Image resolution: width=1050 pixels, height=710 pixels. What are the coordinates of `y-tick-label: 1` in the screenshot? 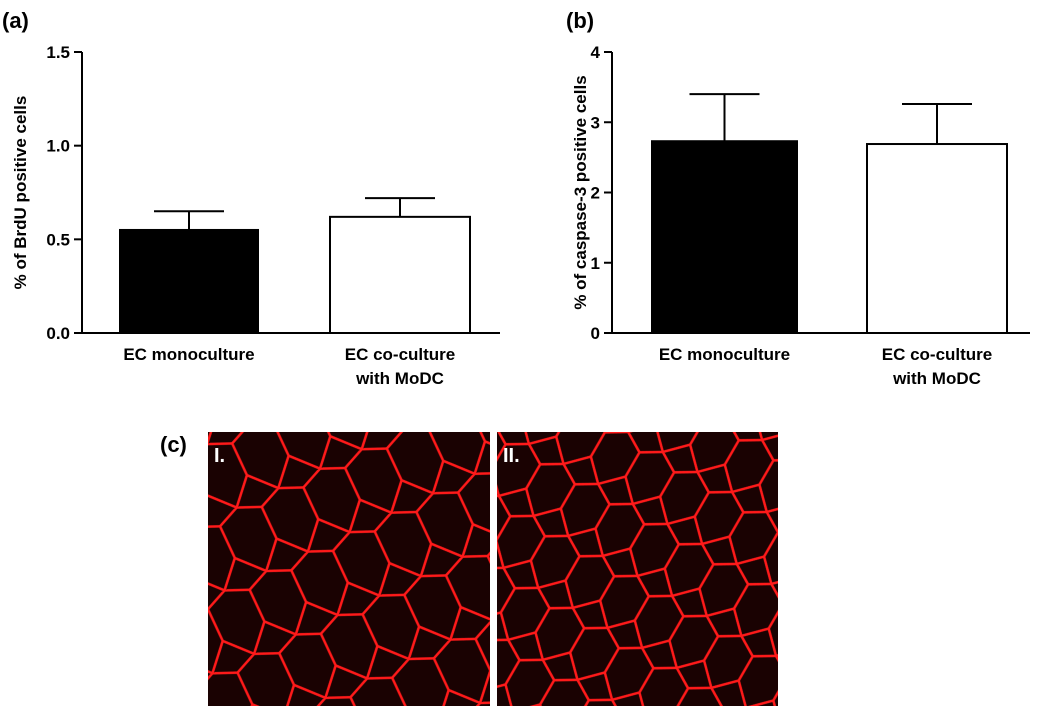 It's located at (595, 263).